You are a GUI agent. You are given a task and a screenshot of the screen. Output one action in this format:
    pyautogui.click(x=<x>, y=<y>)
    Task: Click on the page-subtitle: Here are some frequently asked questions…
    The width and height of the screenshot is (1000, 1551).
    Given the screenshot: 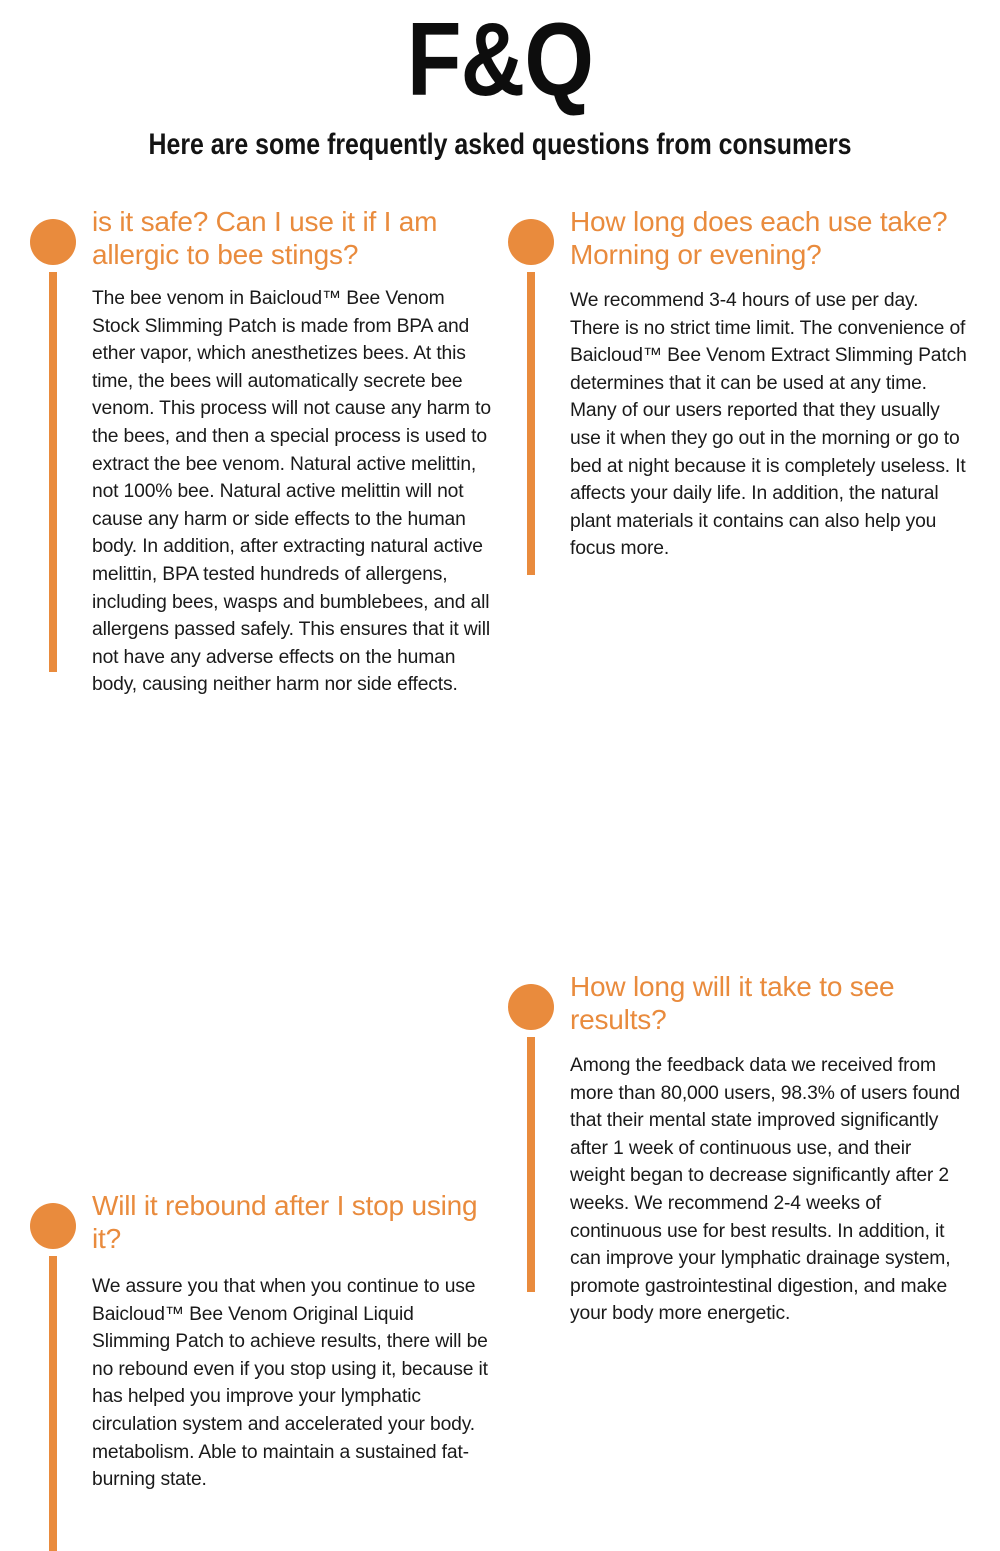 What is the action you would take?
    pyautogui.click(x=500, y=145)
    